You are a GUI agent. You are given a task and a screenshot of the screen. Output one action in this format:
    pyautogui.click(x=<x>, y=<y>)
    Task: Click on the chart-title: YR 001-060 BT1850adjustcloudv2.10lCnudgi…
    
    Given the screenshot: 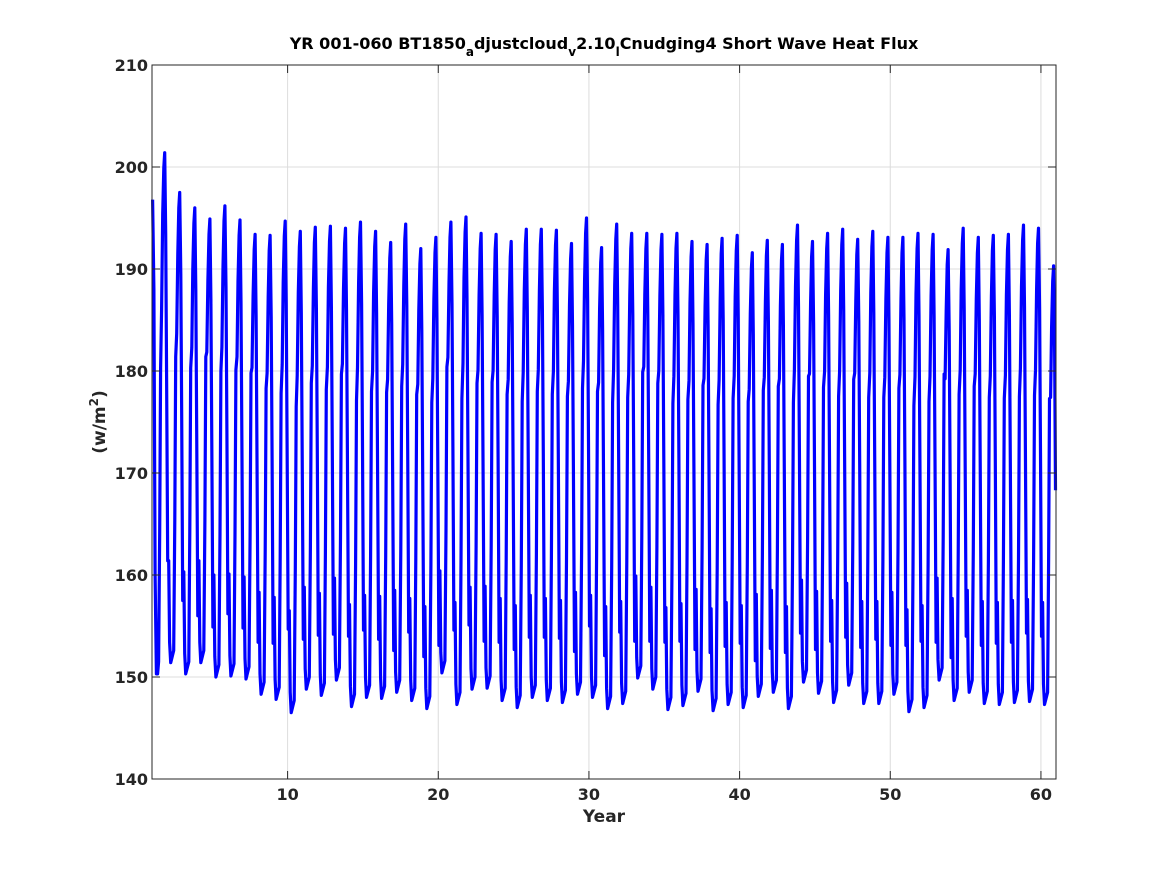 What is the action you would take?
    pyautogui.click(x=604, y=46)
    